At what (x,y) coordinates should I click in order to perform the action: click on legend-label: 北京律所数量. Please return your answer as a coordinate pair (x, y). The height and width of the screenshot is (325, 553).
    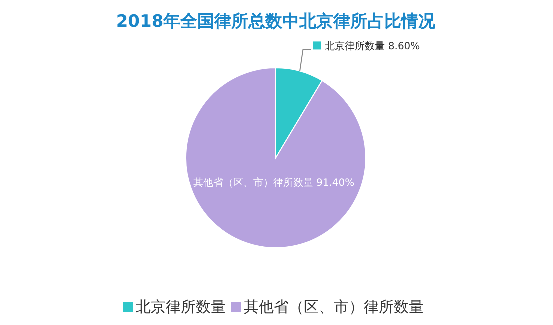
    Looking at the image, I should click on (181, 307).